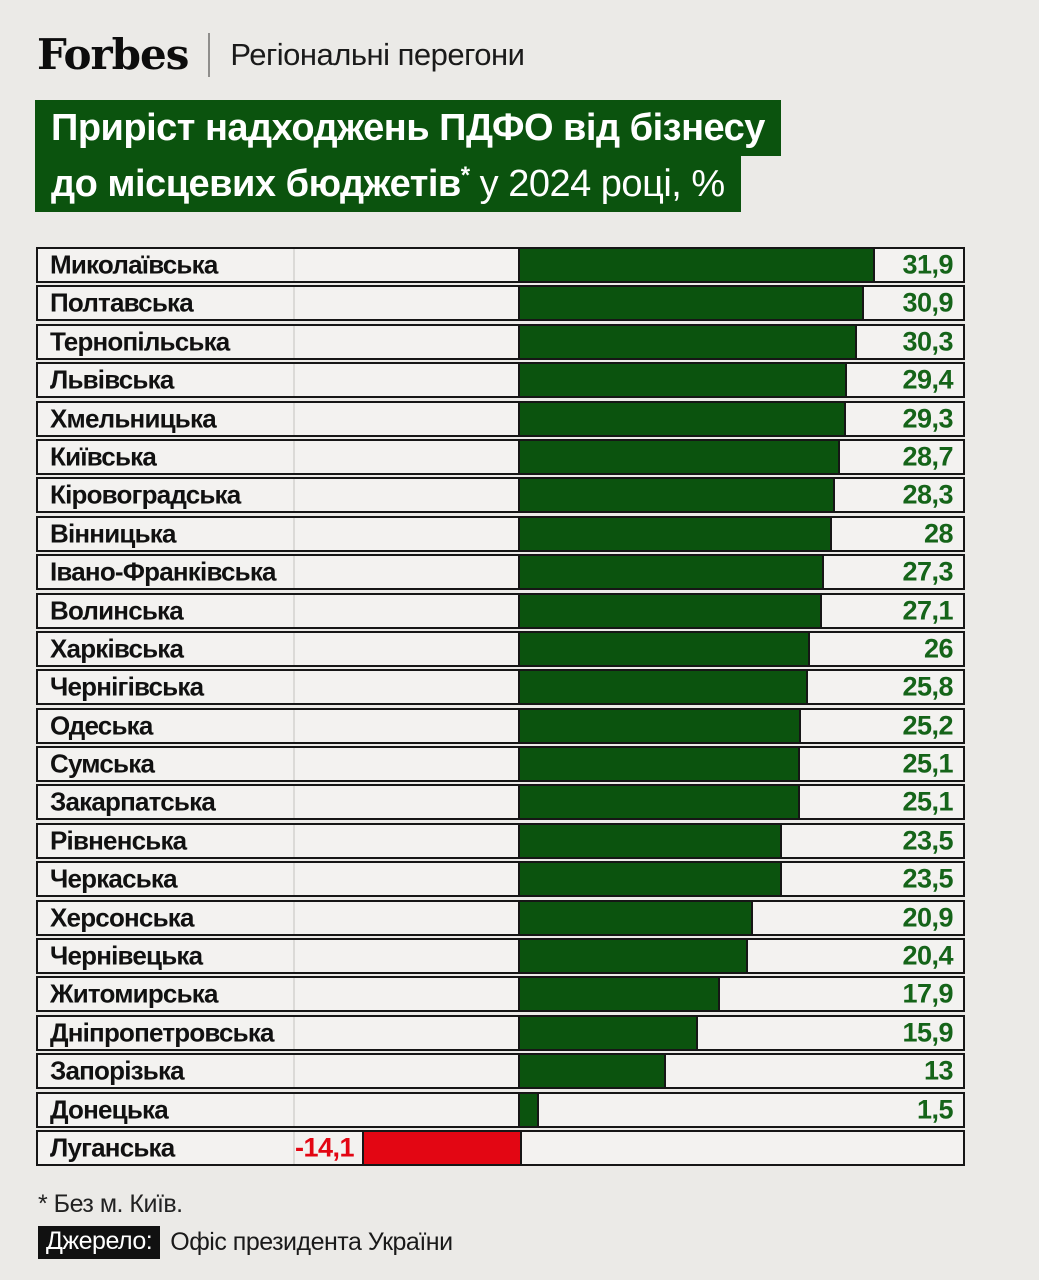 The height and width of the screenshot is (1280, 1039). I want to click on value-label: 29,3, so click(927, 418).